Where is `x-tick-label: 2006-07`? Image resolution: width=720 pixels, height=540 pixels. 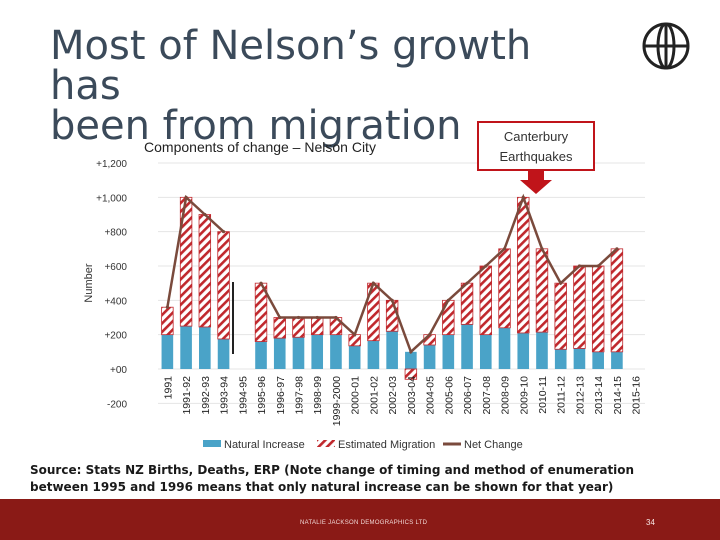 x-tick-label: 2006-07 is located at coordinates (468, 395).